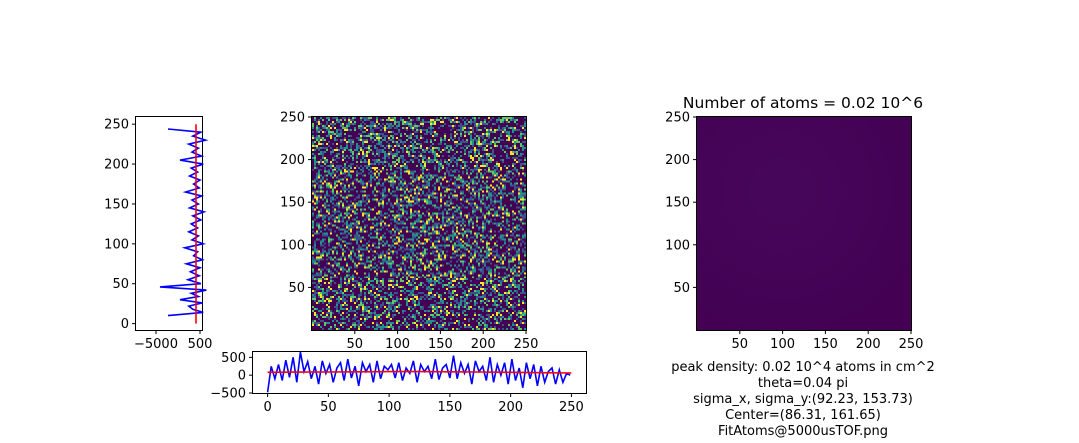 Image resolution: width=1079 pixels, height=443 pixels. Describe the element at coordinates (296, 288) in the screenshot. I see `raw-image-ytick-label: 50` at that location.